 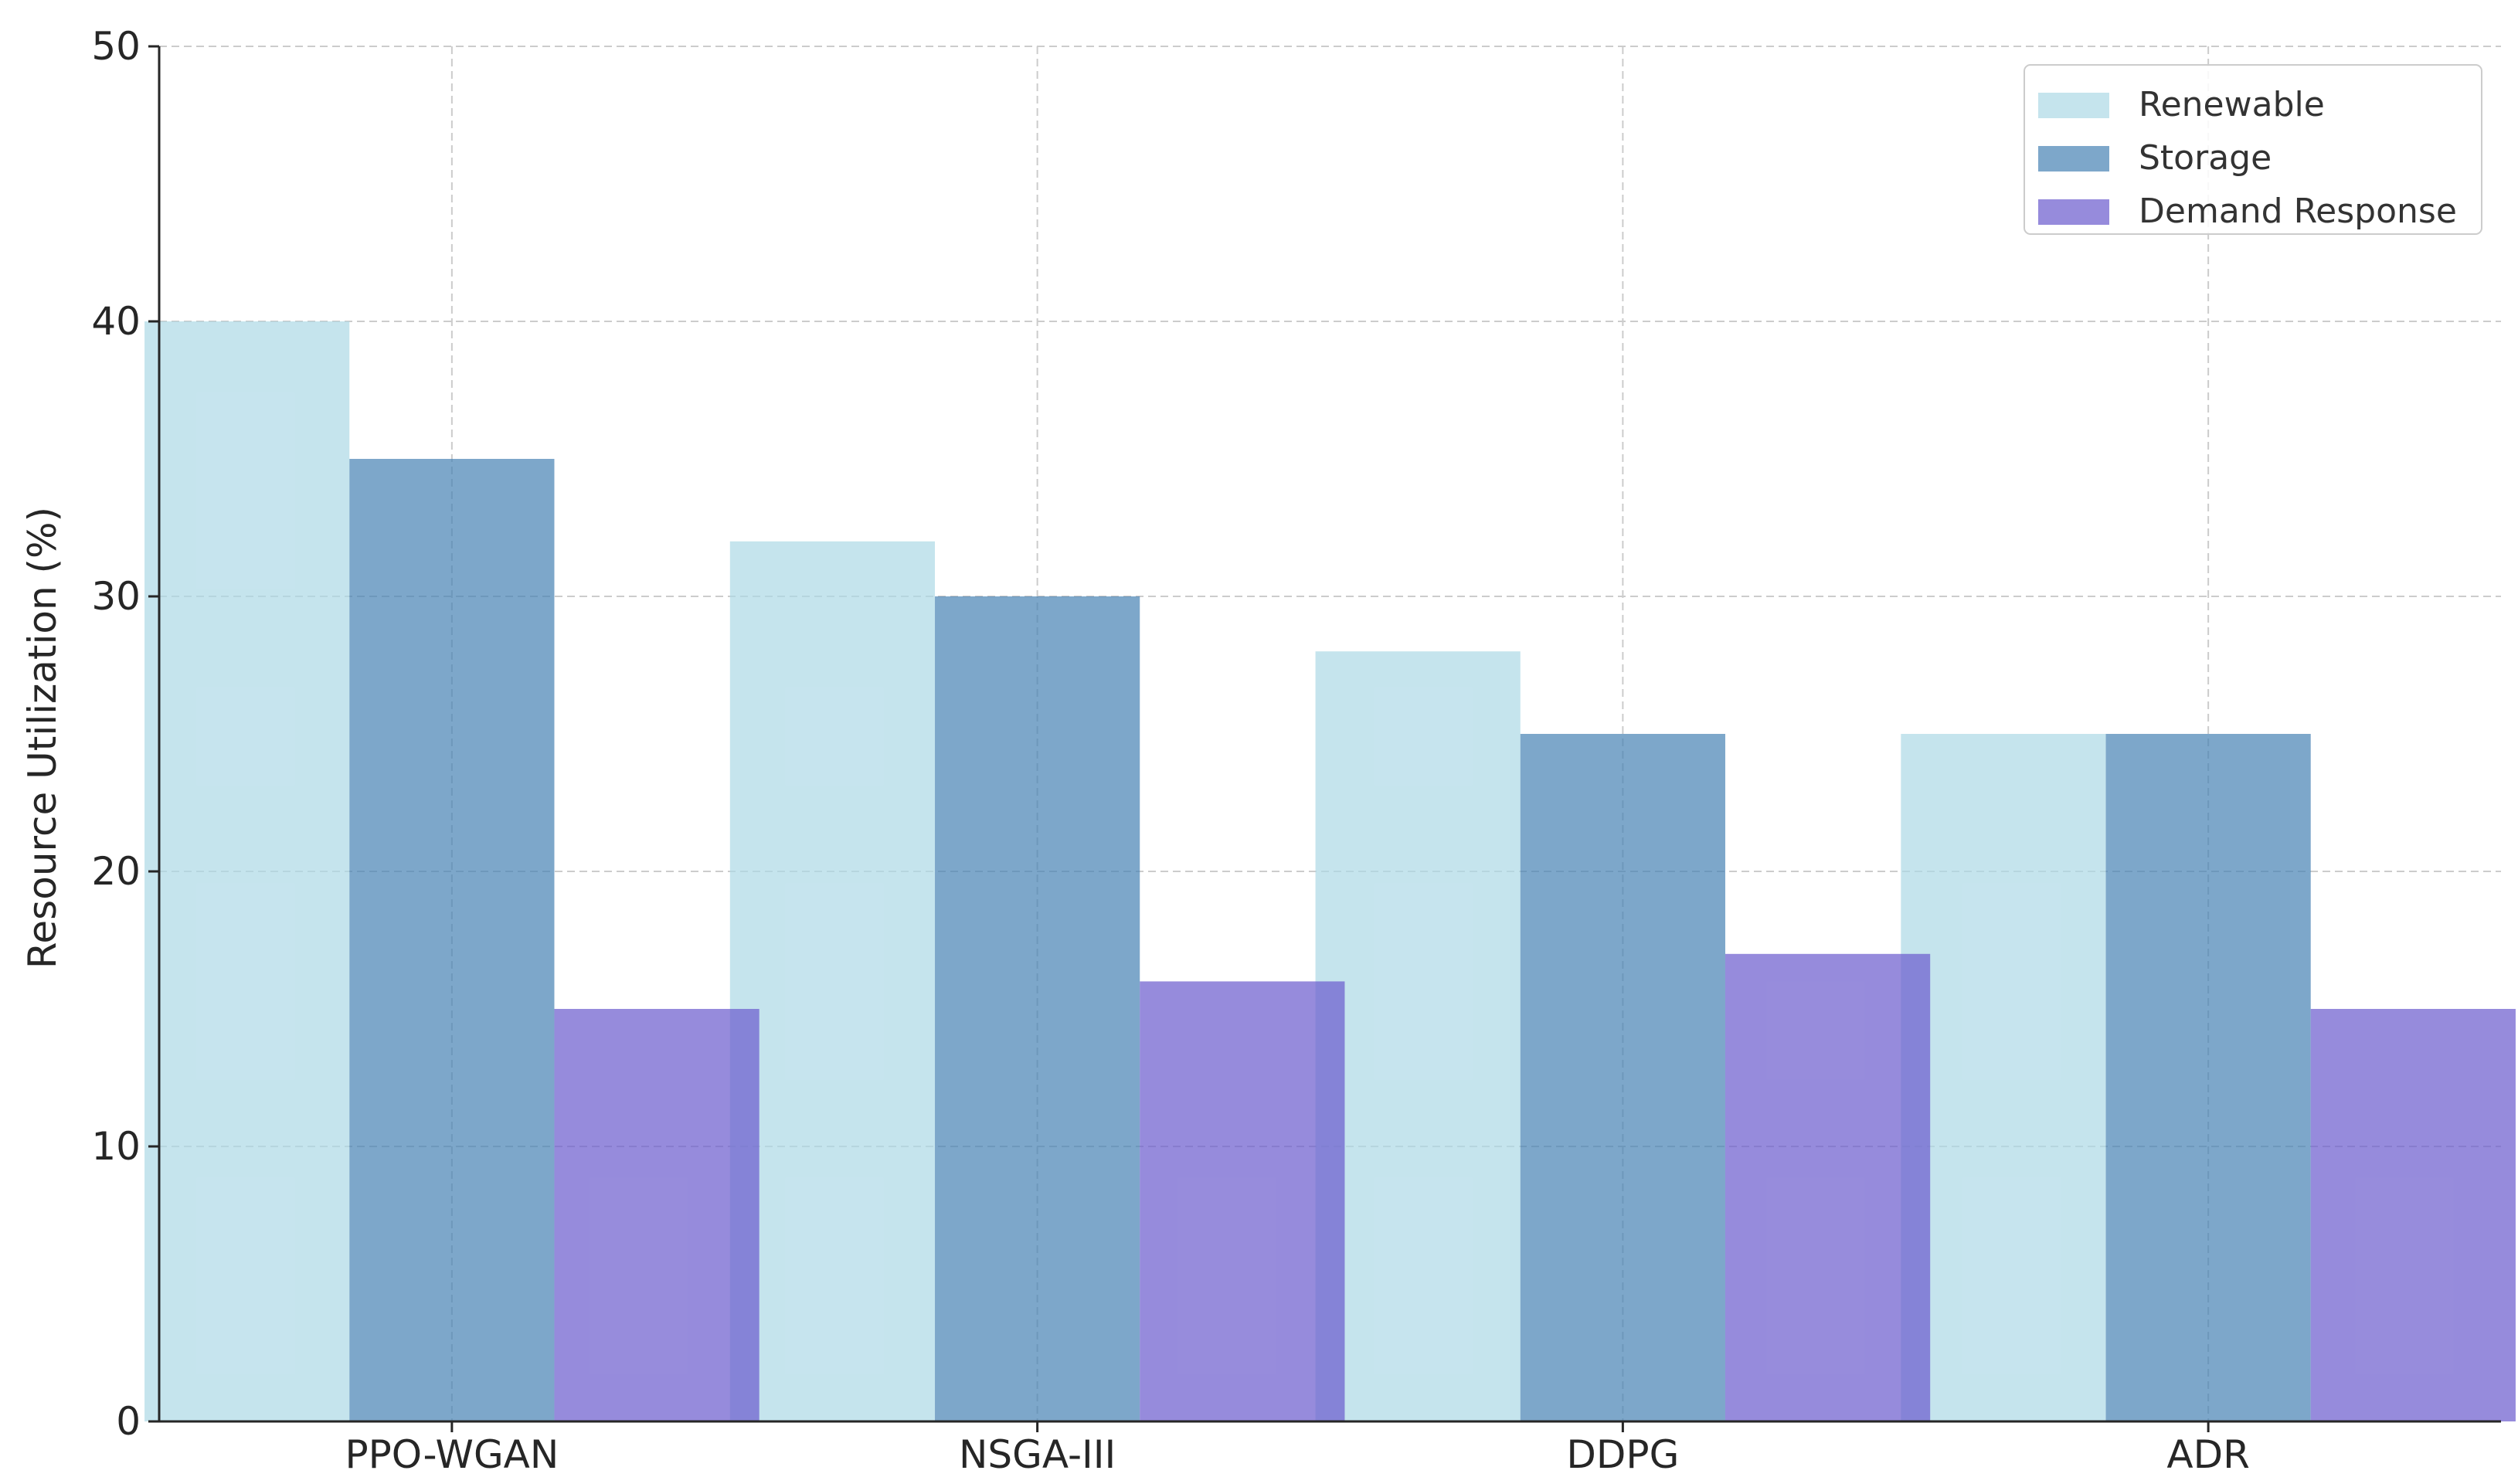 I want to click on x-tick-label: DDPG, so click(x=1622, y=1454).